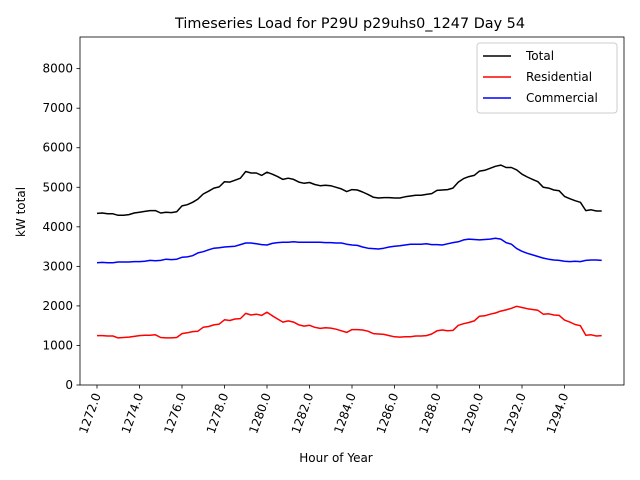  What do you see at coordinates (559, 77) in the screenshot?
I see `legend-label-residential: Residential` at bounding box center [559, 77].